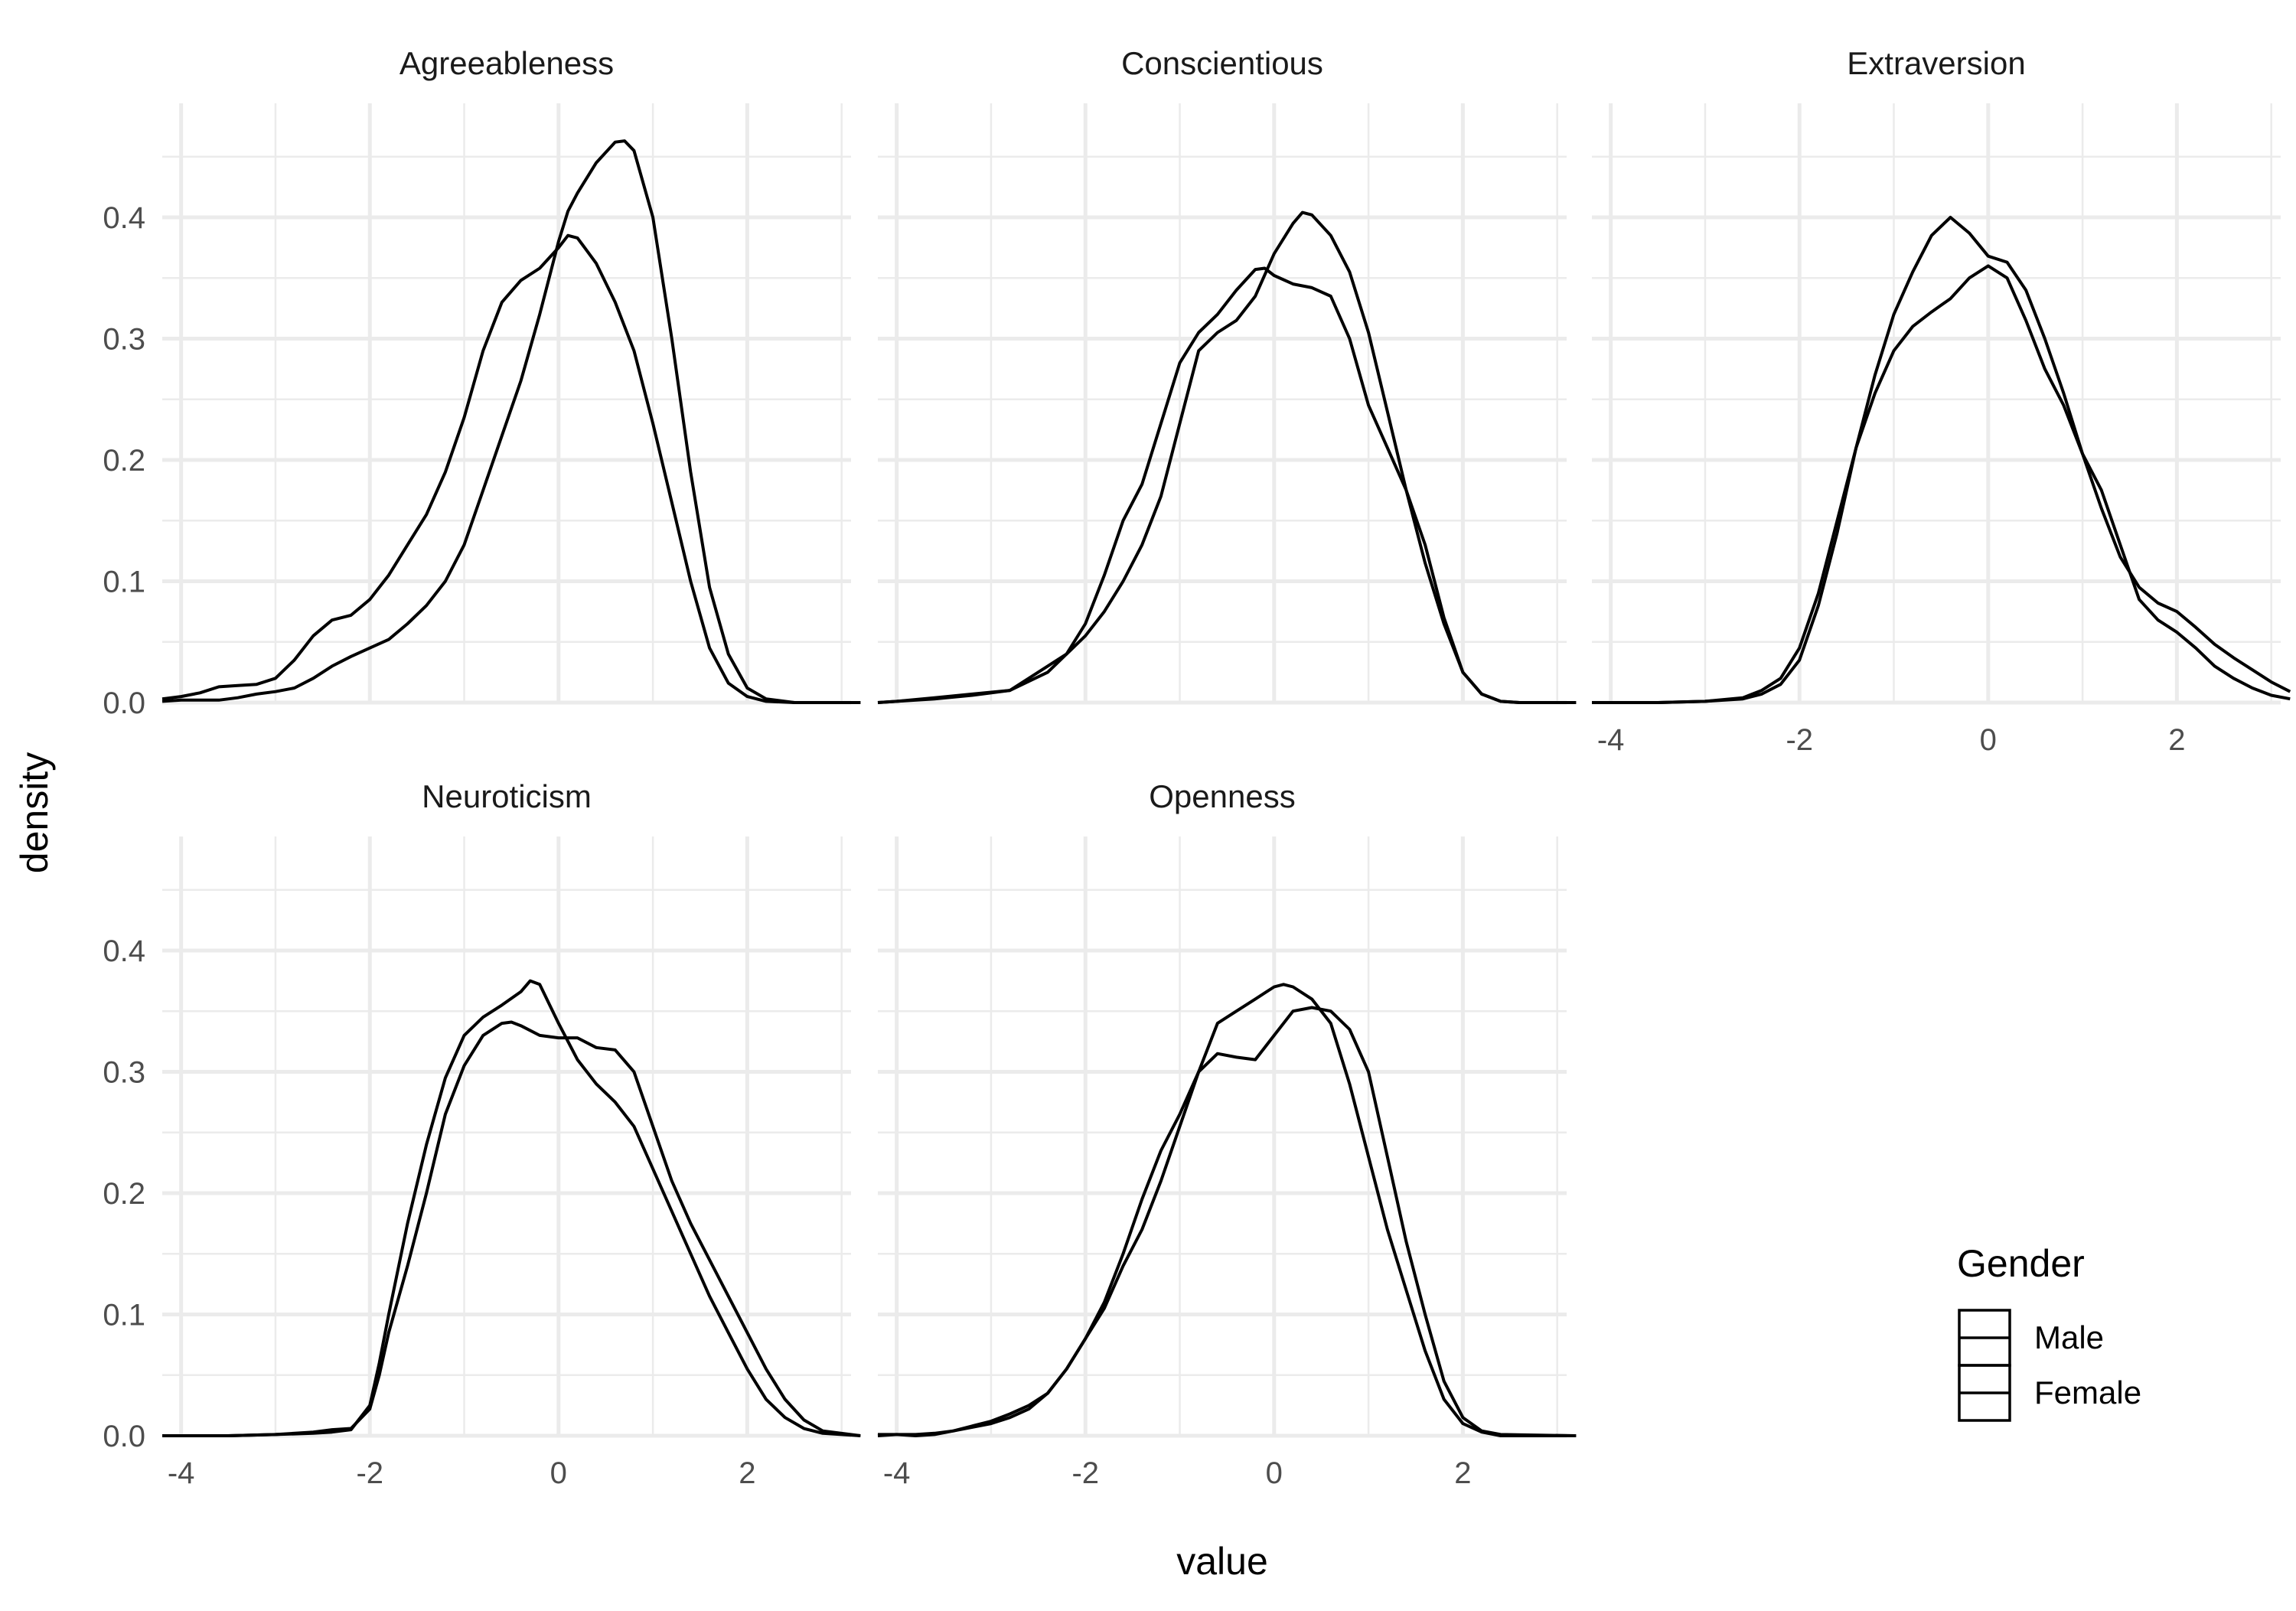 The height and width of the screenshot is (1611, 2296). I want to click on panel-title: Agreeableness, so click(507, 63).